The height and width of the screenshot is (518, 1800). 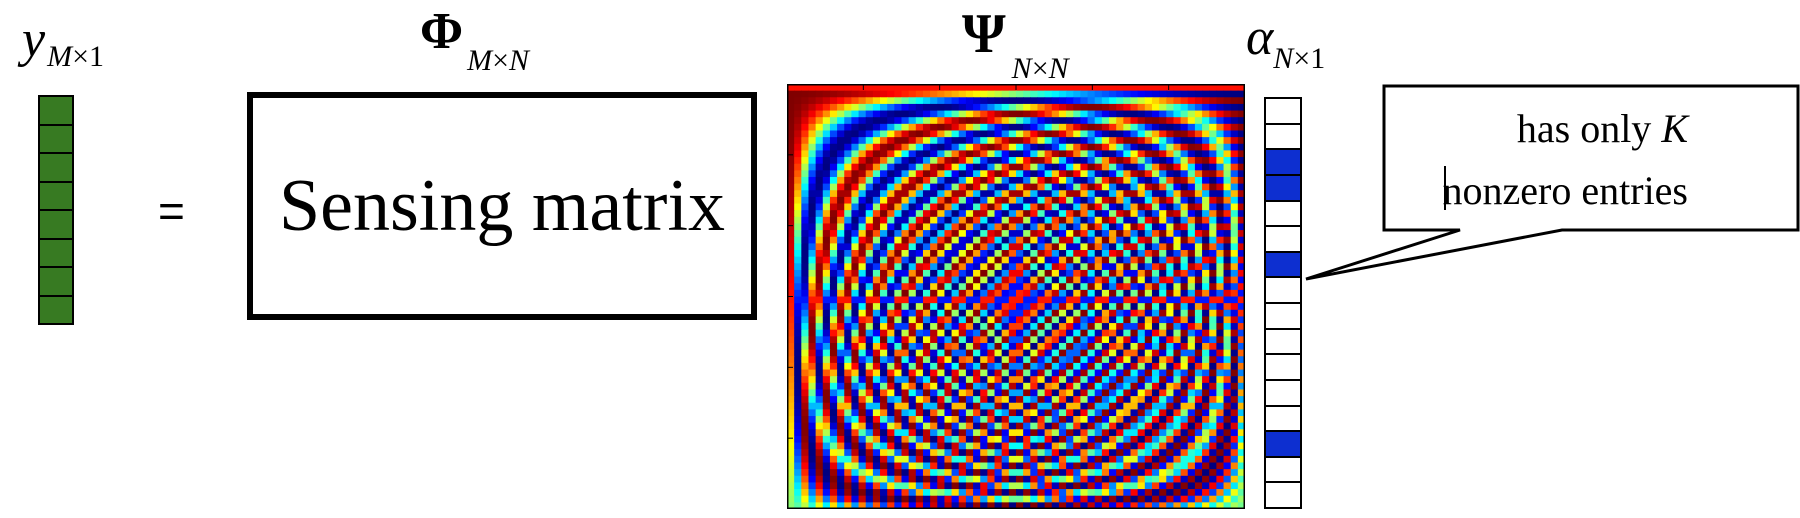 I want to click on label-y: yM×1, so click(x=63, y=42).